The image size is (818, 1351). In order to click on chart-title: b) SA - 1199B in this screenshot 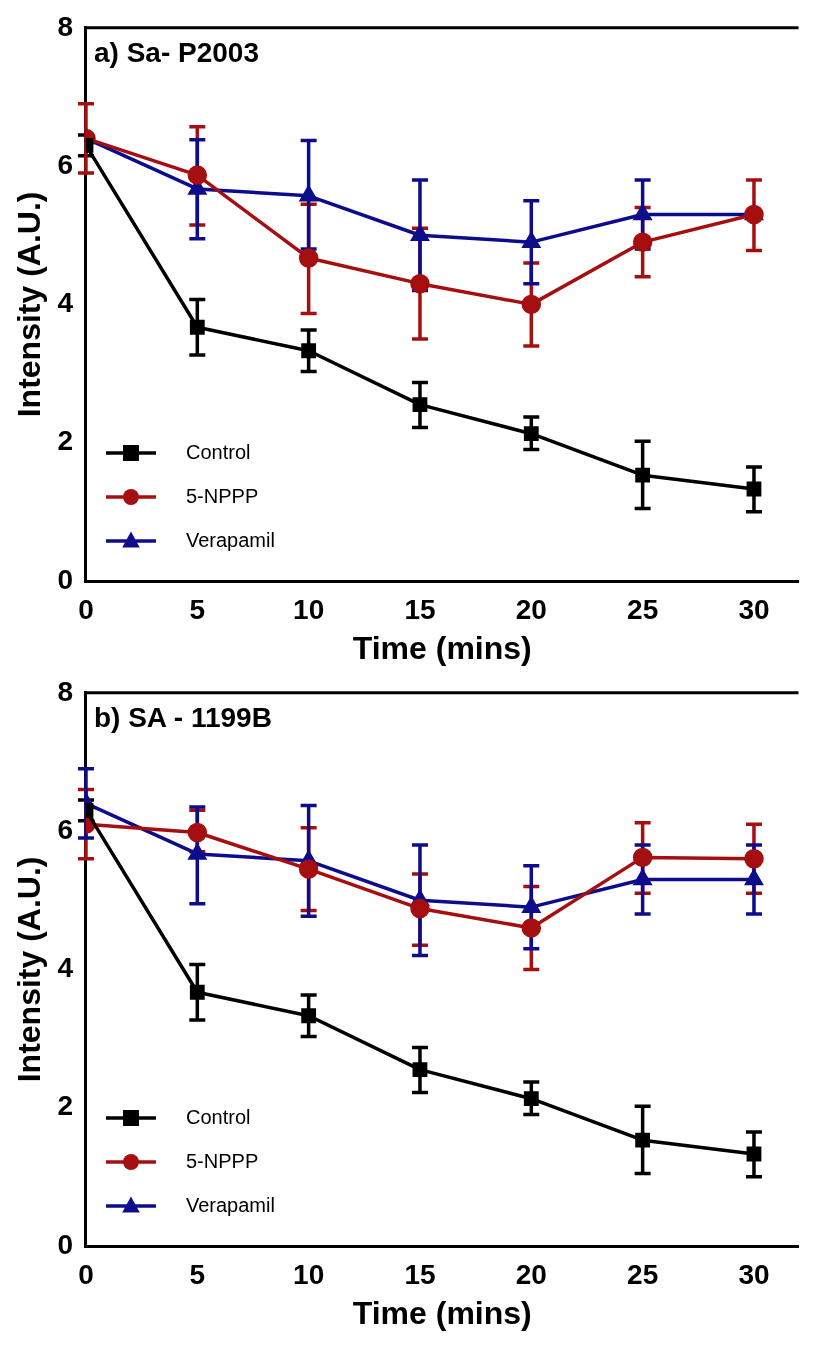, I will do `click(182, 717)`.